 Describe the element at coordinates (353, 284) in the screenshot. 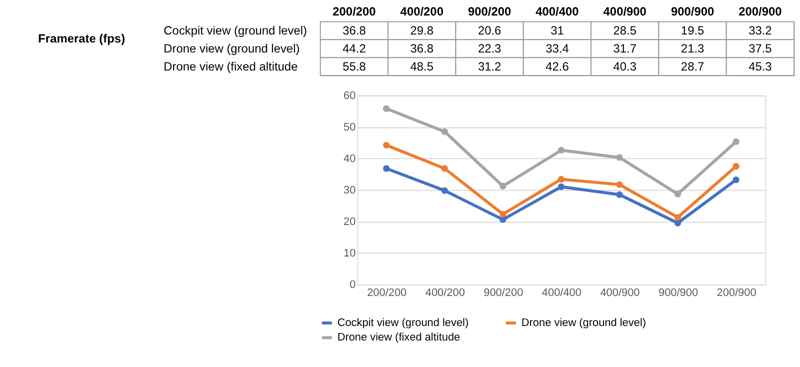

I see `y-tick-label: 0` at that location.